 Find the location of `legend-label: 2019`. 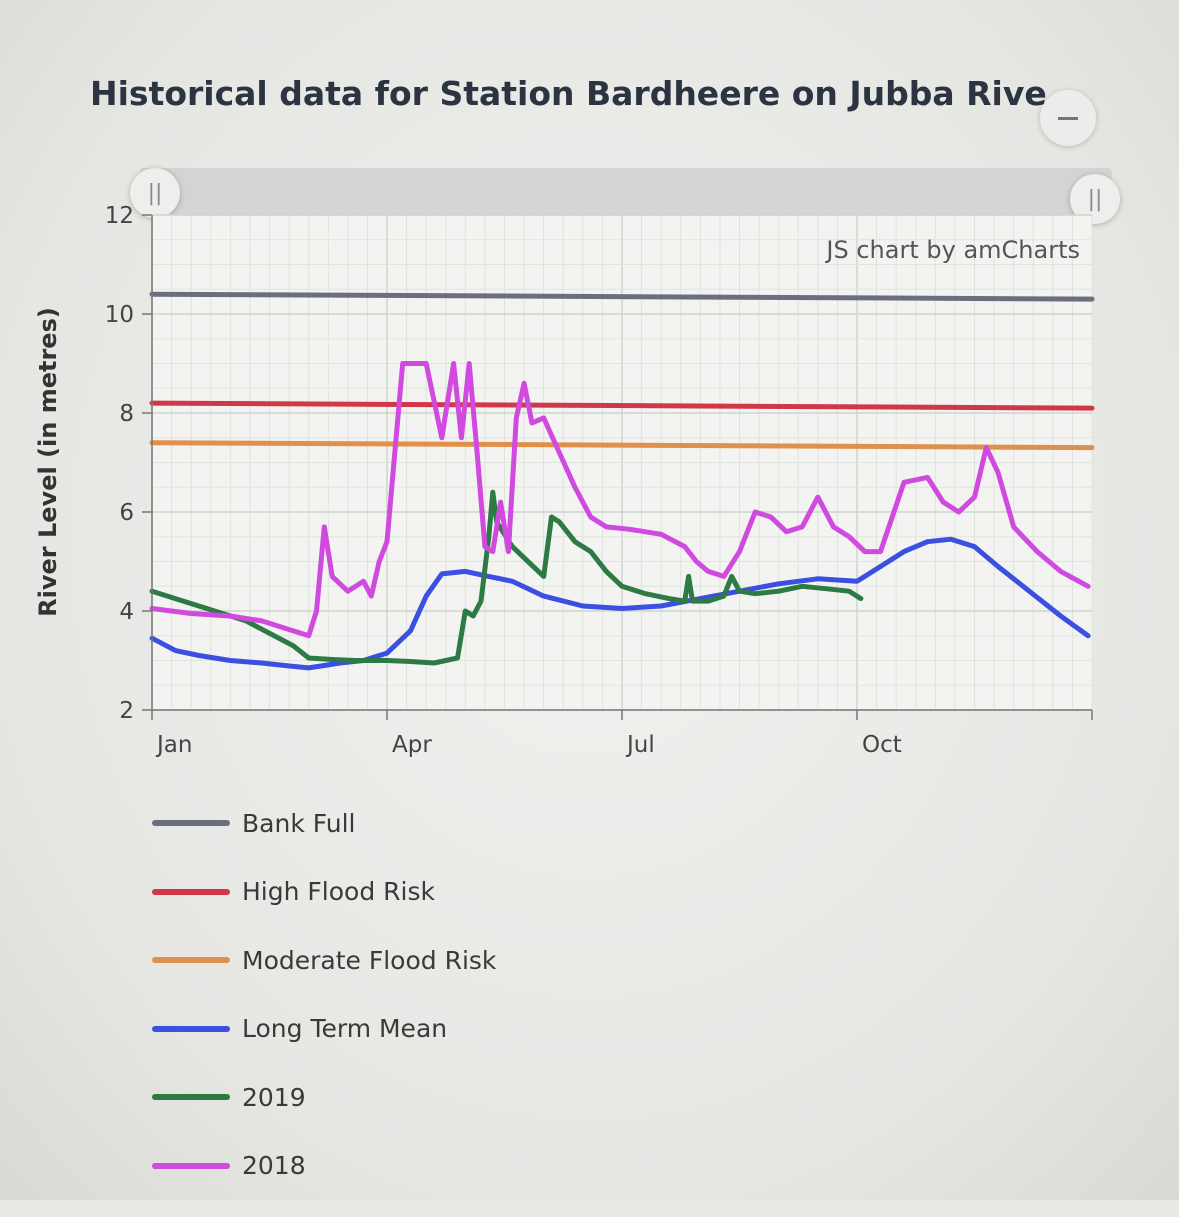

legend-label: 2019 is located at coordinates (274, 1097).